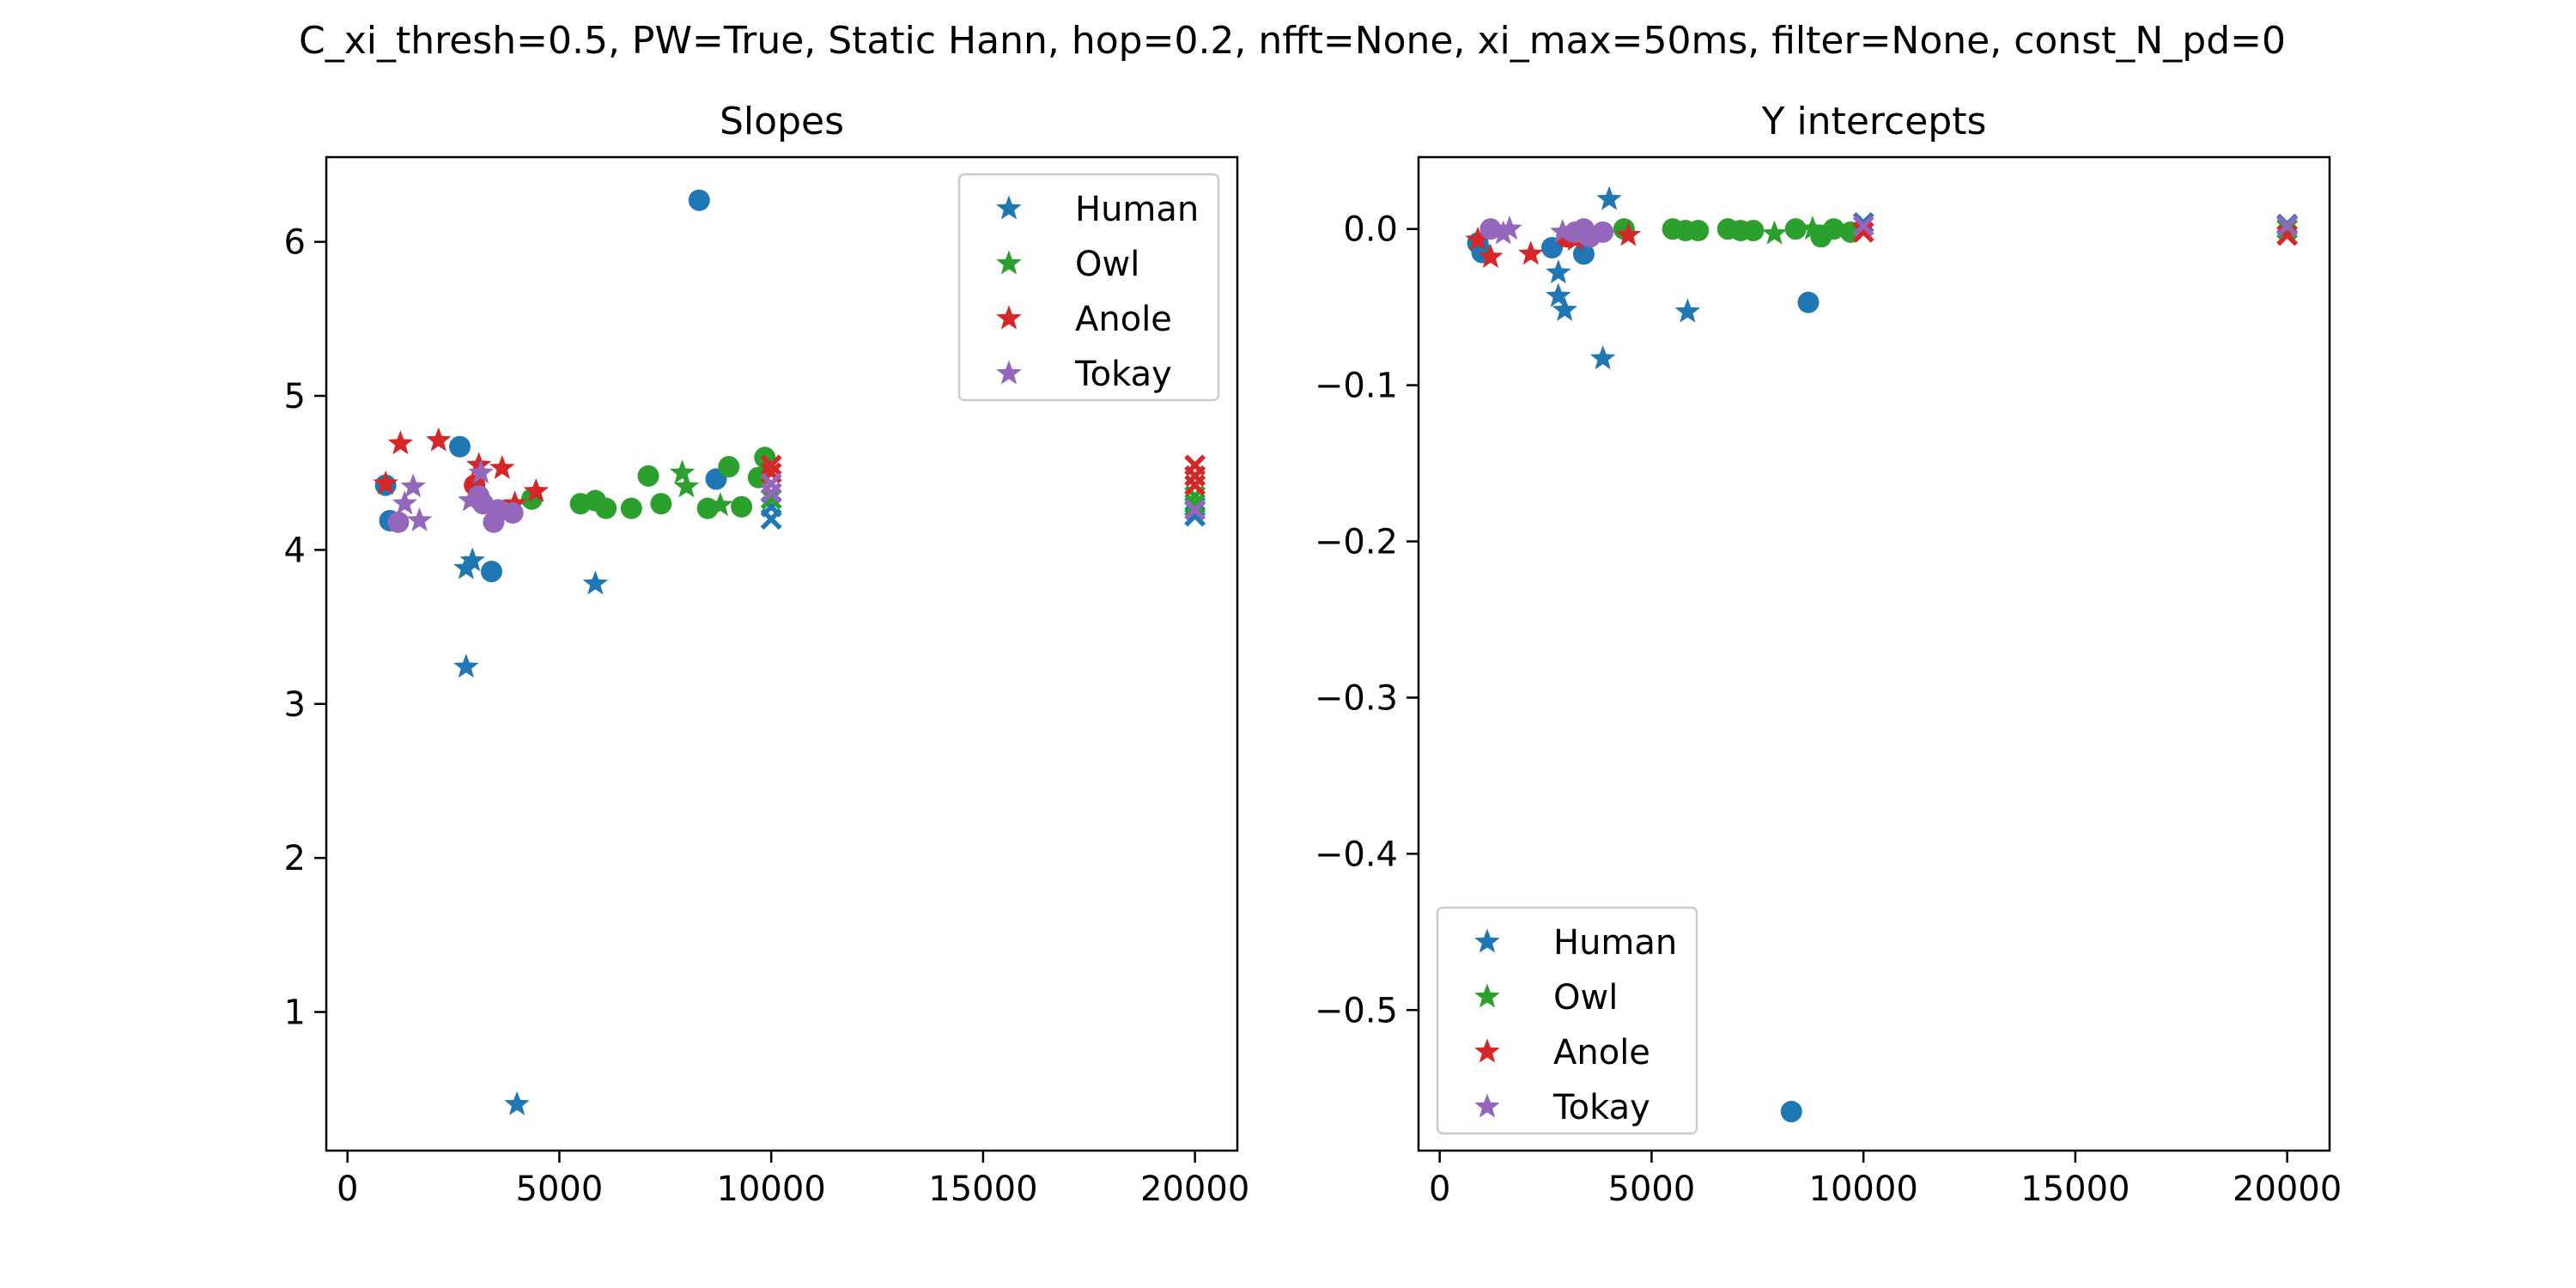 The height and width of the screenshot is (1288, 2576). Describe the element at coordinates (1356, 698) in the screenshot. I see `y-tick-label: −0.3` at that location.